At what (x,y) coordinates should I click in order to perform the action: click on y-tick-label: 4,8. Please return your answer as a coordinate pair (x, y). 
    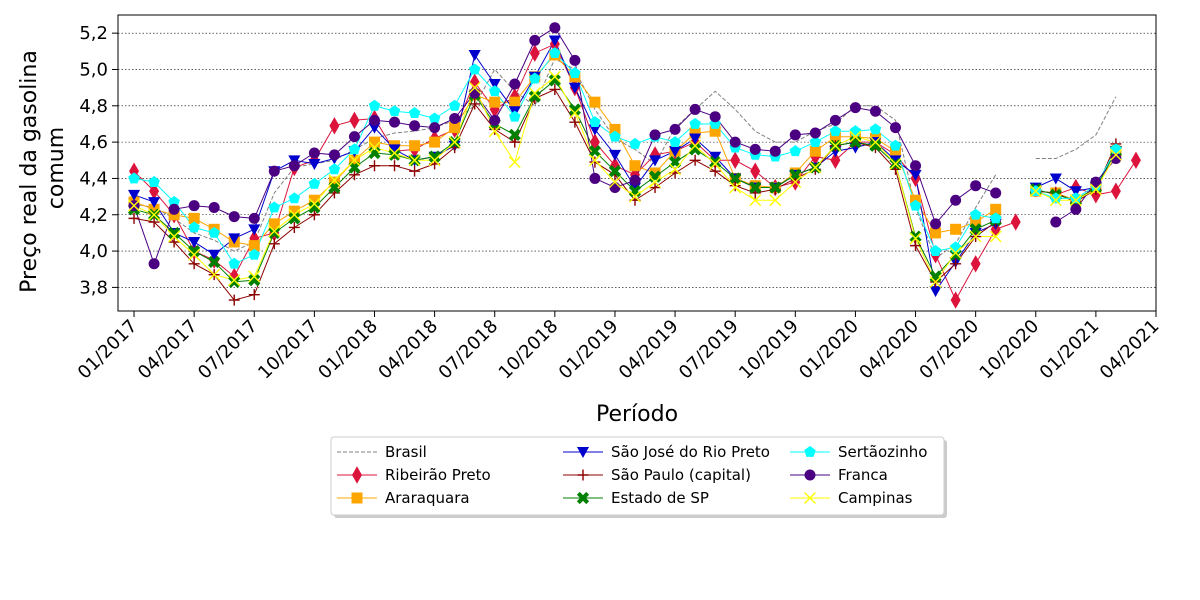
    Looking at the image, I should click on (93, 106).